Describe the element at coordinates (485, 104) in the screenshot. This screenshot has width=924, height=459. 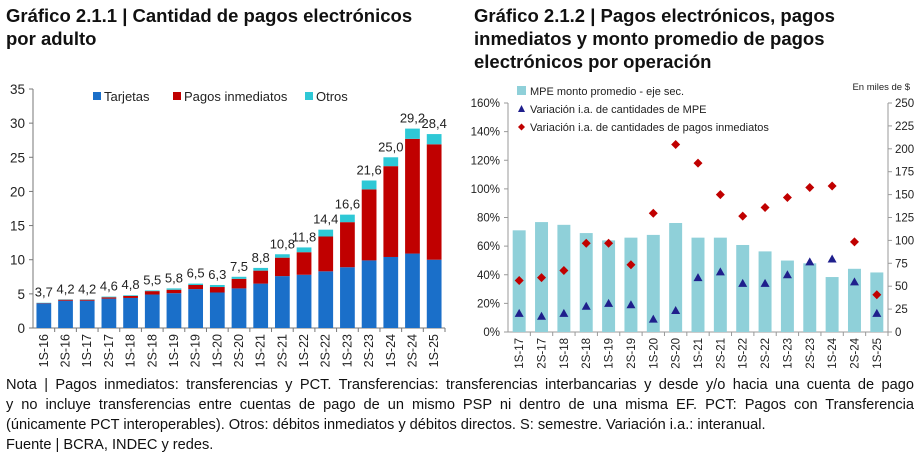
I see `c2-left-tick-label: 160%` at that location.